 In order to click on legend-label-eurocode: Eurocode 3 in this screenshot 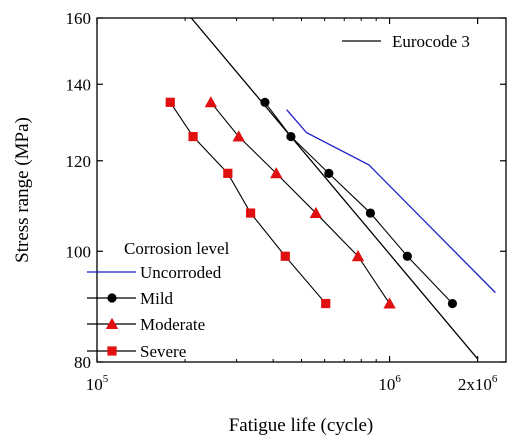, I will do `click(431, 41)`.